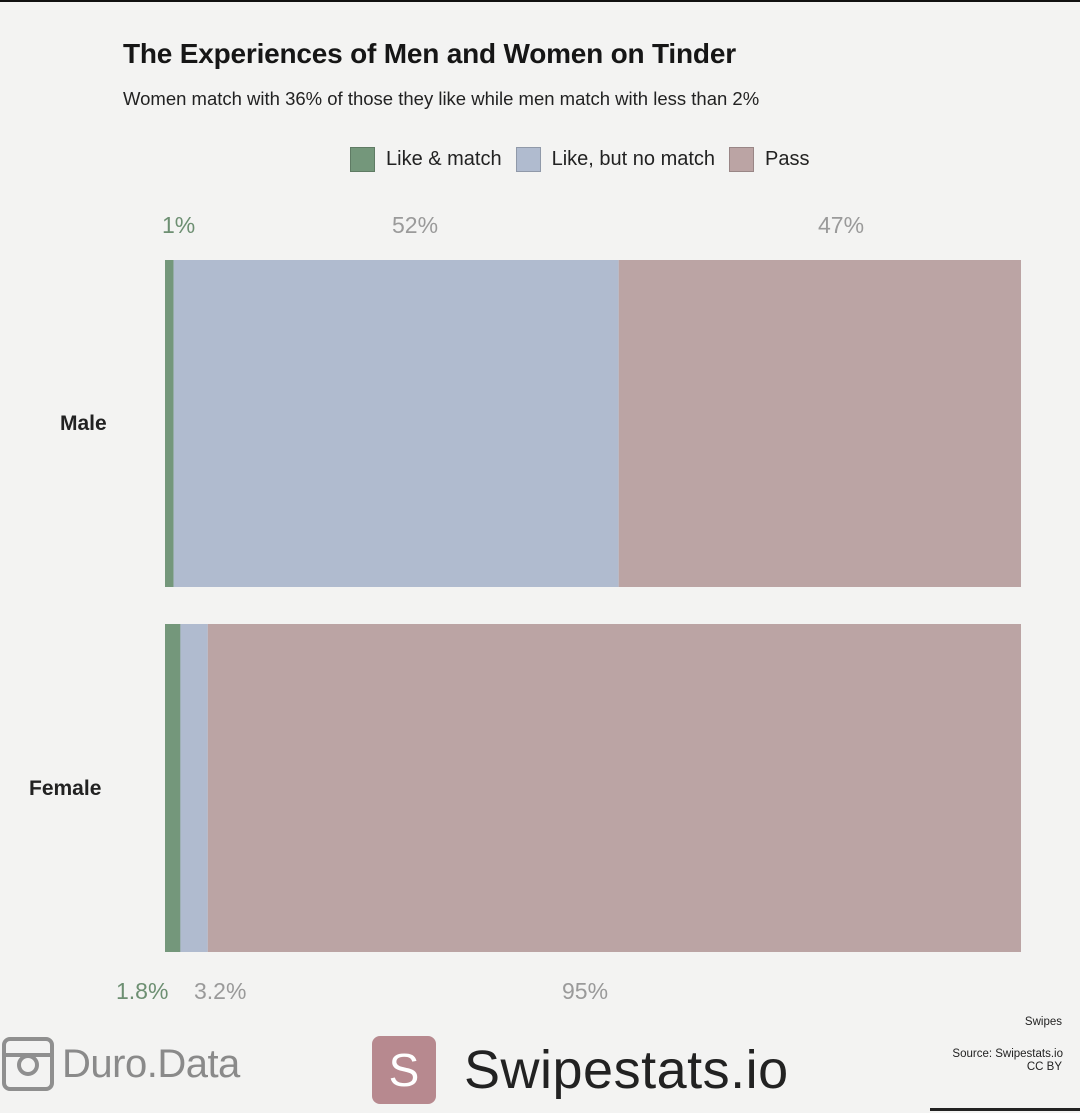 Image resolution: width=1080 pixels, height=1113 pixels. I want to click on label-female-like-no-match: 3.2%, so click(220, 991).